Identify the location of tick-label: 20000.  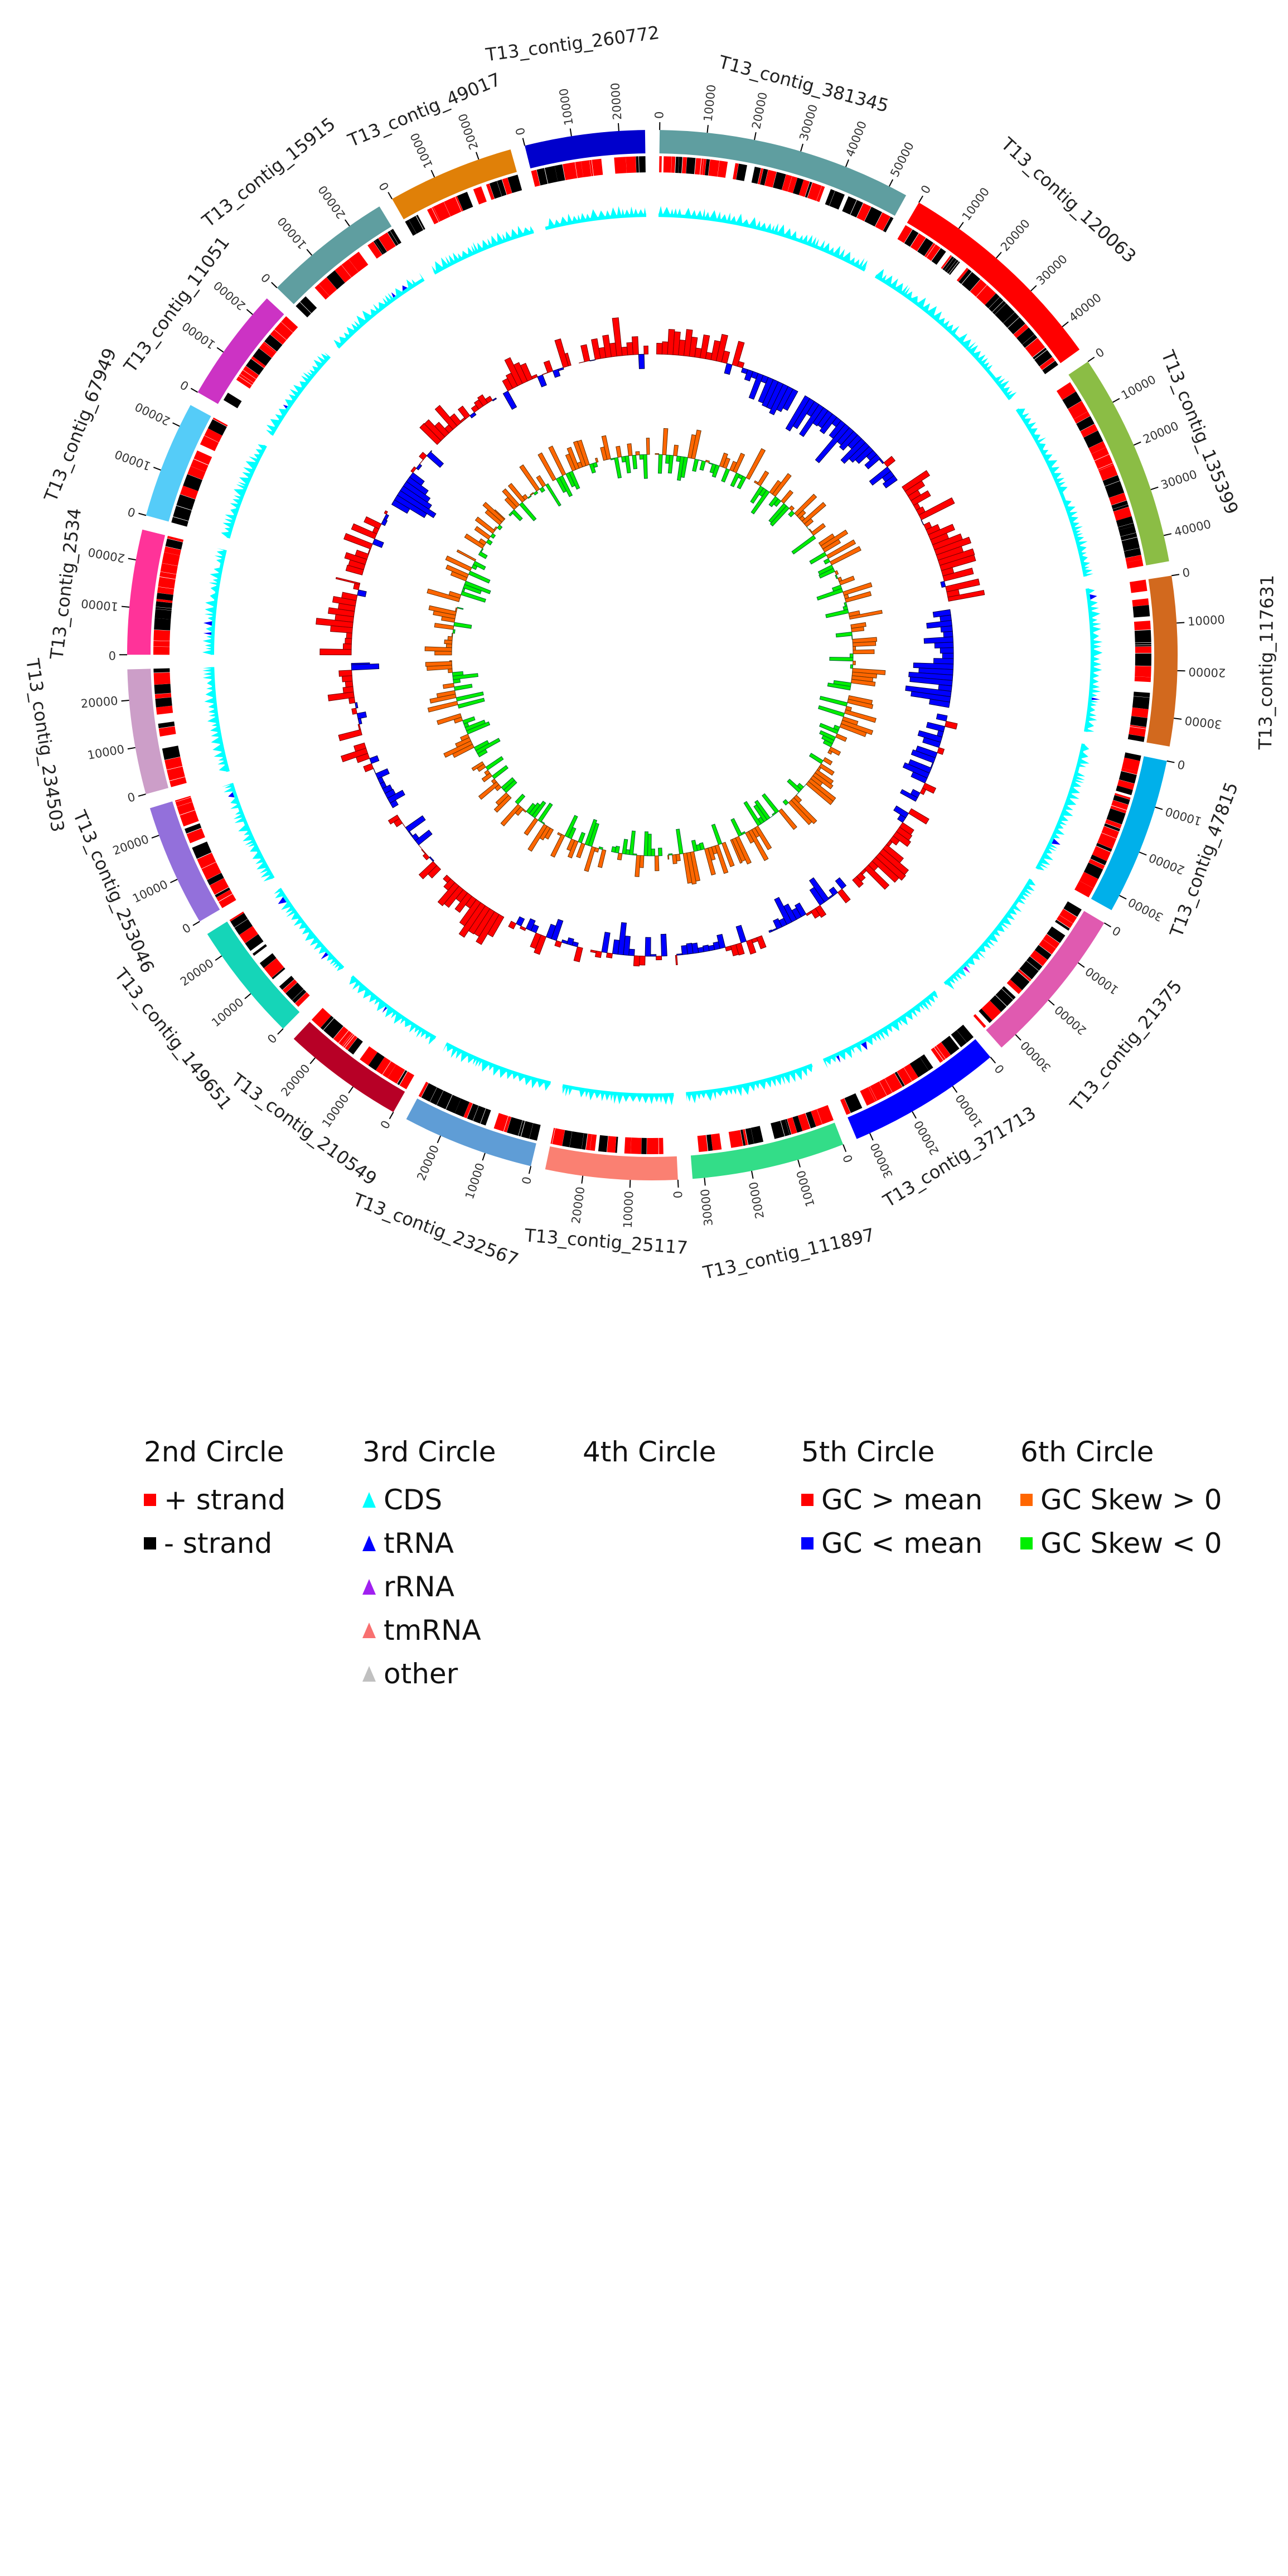
(229, 295).